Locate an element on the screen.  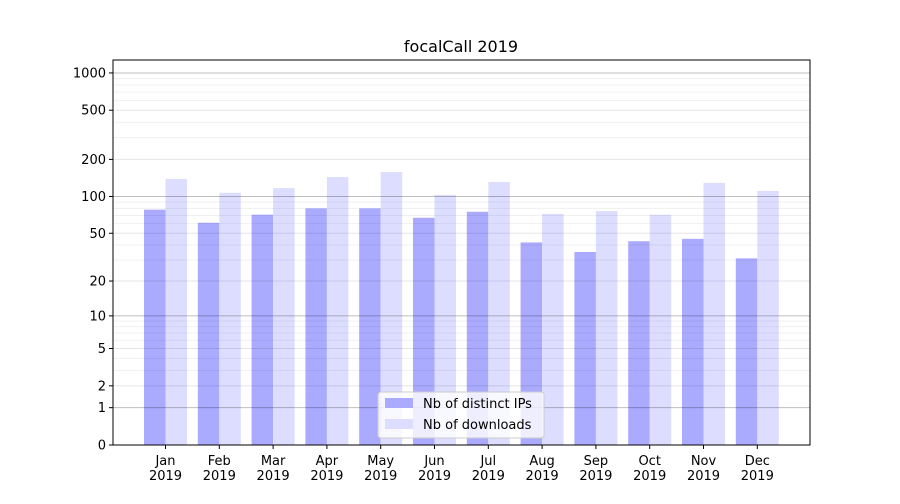
legend-label: Nb of downloads is located at coordinates (477, 425).